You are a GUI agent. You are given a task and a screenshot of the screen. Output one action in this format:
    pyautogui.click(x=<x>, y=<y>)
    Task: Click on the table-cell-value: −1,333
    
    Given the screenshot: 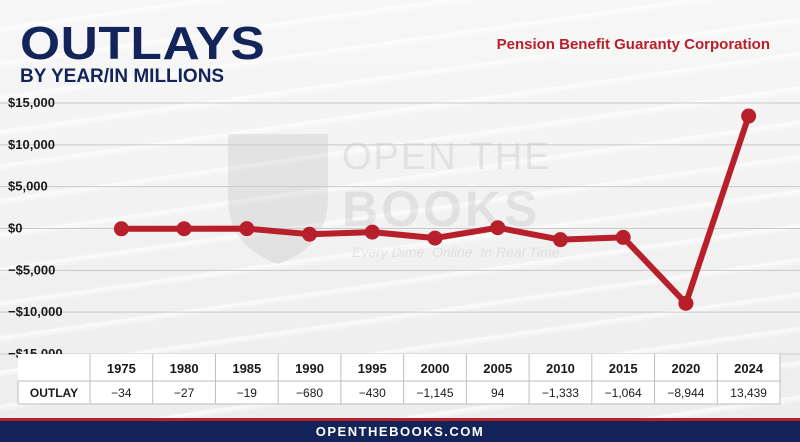 What is the action you would take?
    pyautogui.click(x=560, y=393)
    